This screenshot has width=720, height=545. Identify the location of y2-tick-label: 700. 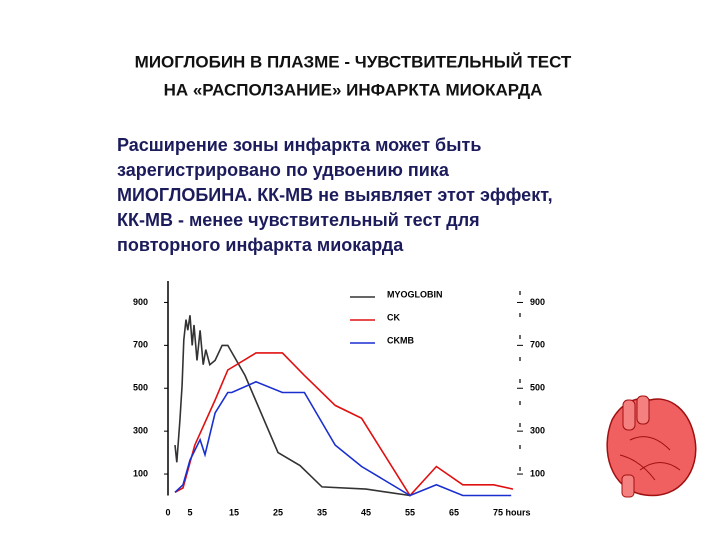
(537, 345).